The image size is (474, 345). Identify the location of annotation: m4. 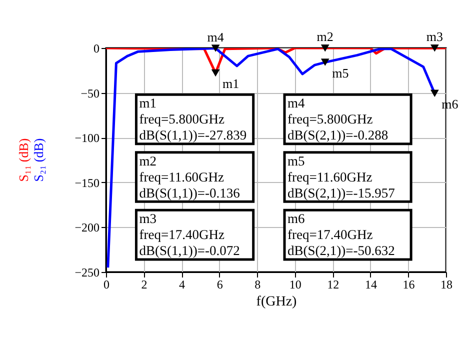
(215, 36).